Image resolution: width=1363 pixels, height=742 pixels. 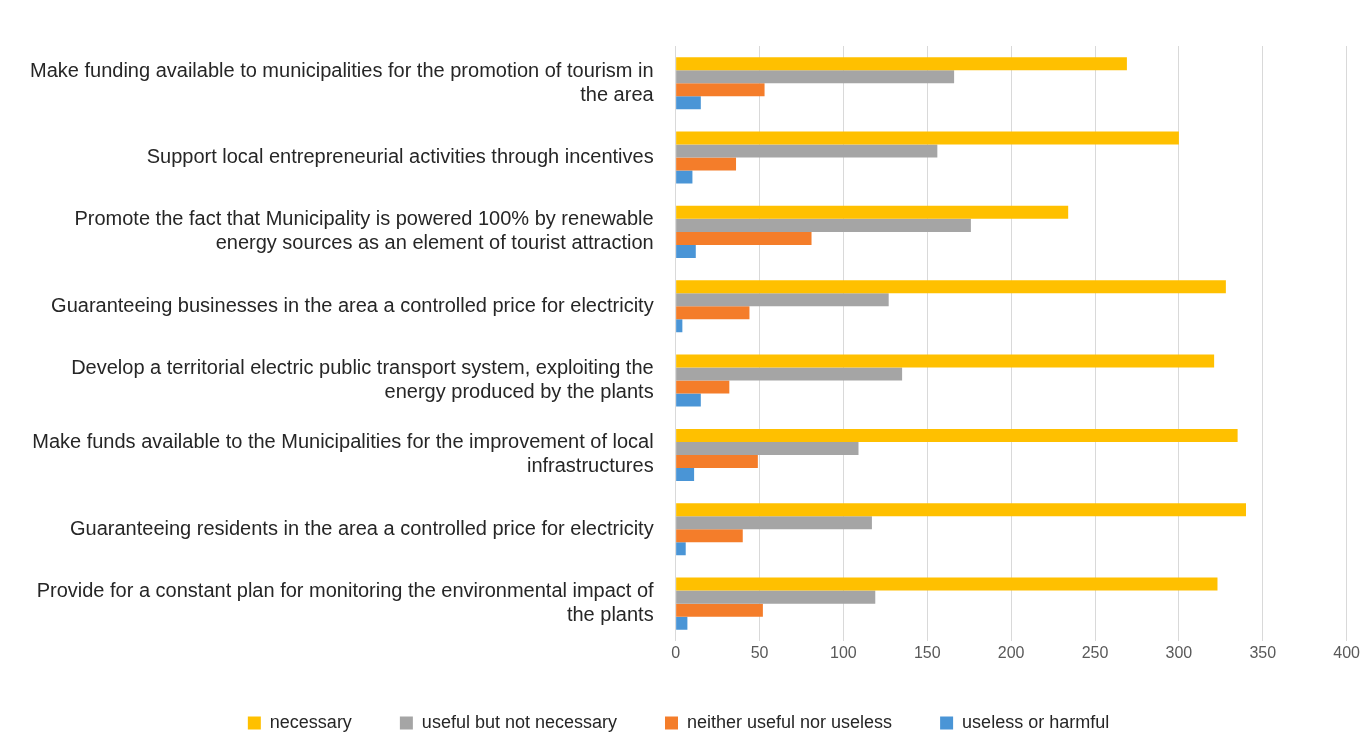 What do you see at coordinates (1036, 721) in the screenshot?
I see `legend-label: useless or harmful` at bounding box center [1036, 721].